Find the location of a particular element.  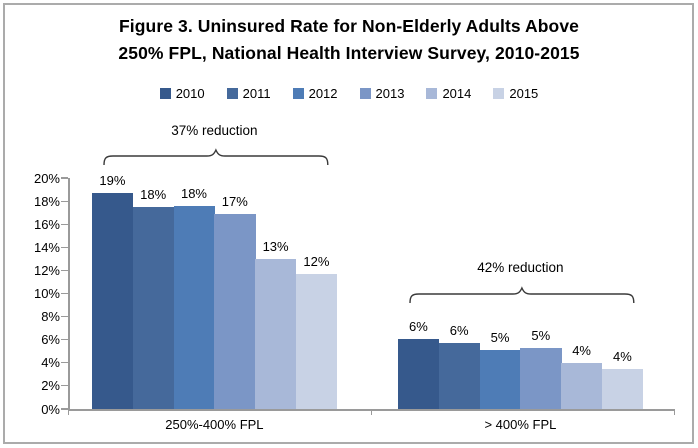

y-axis-tick-label: 0% is located at coordinates (50, 409).